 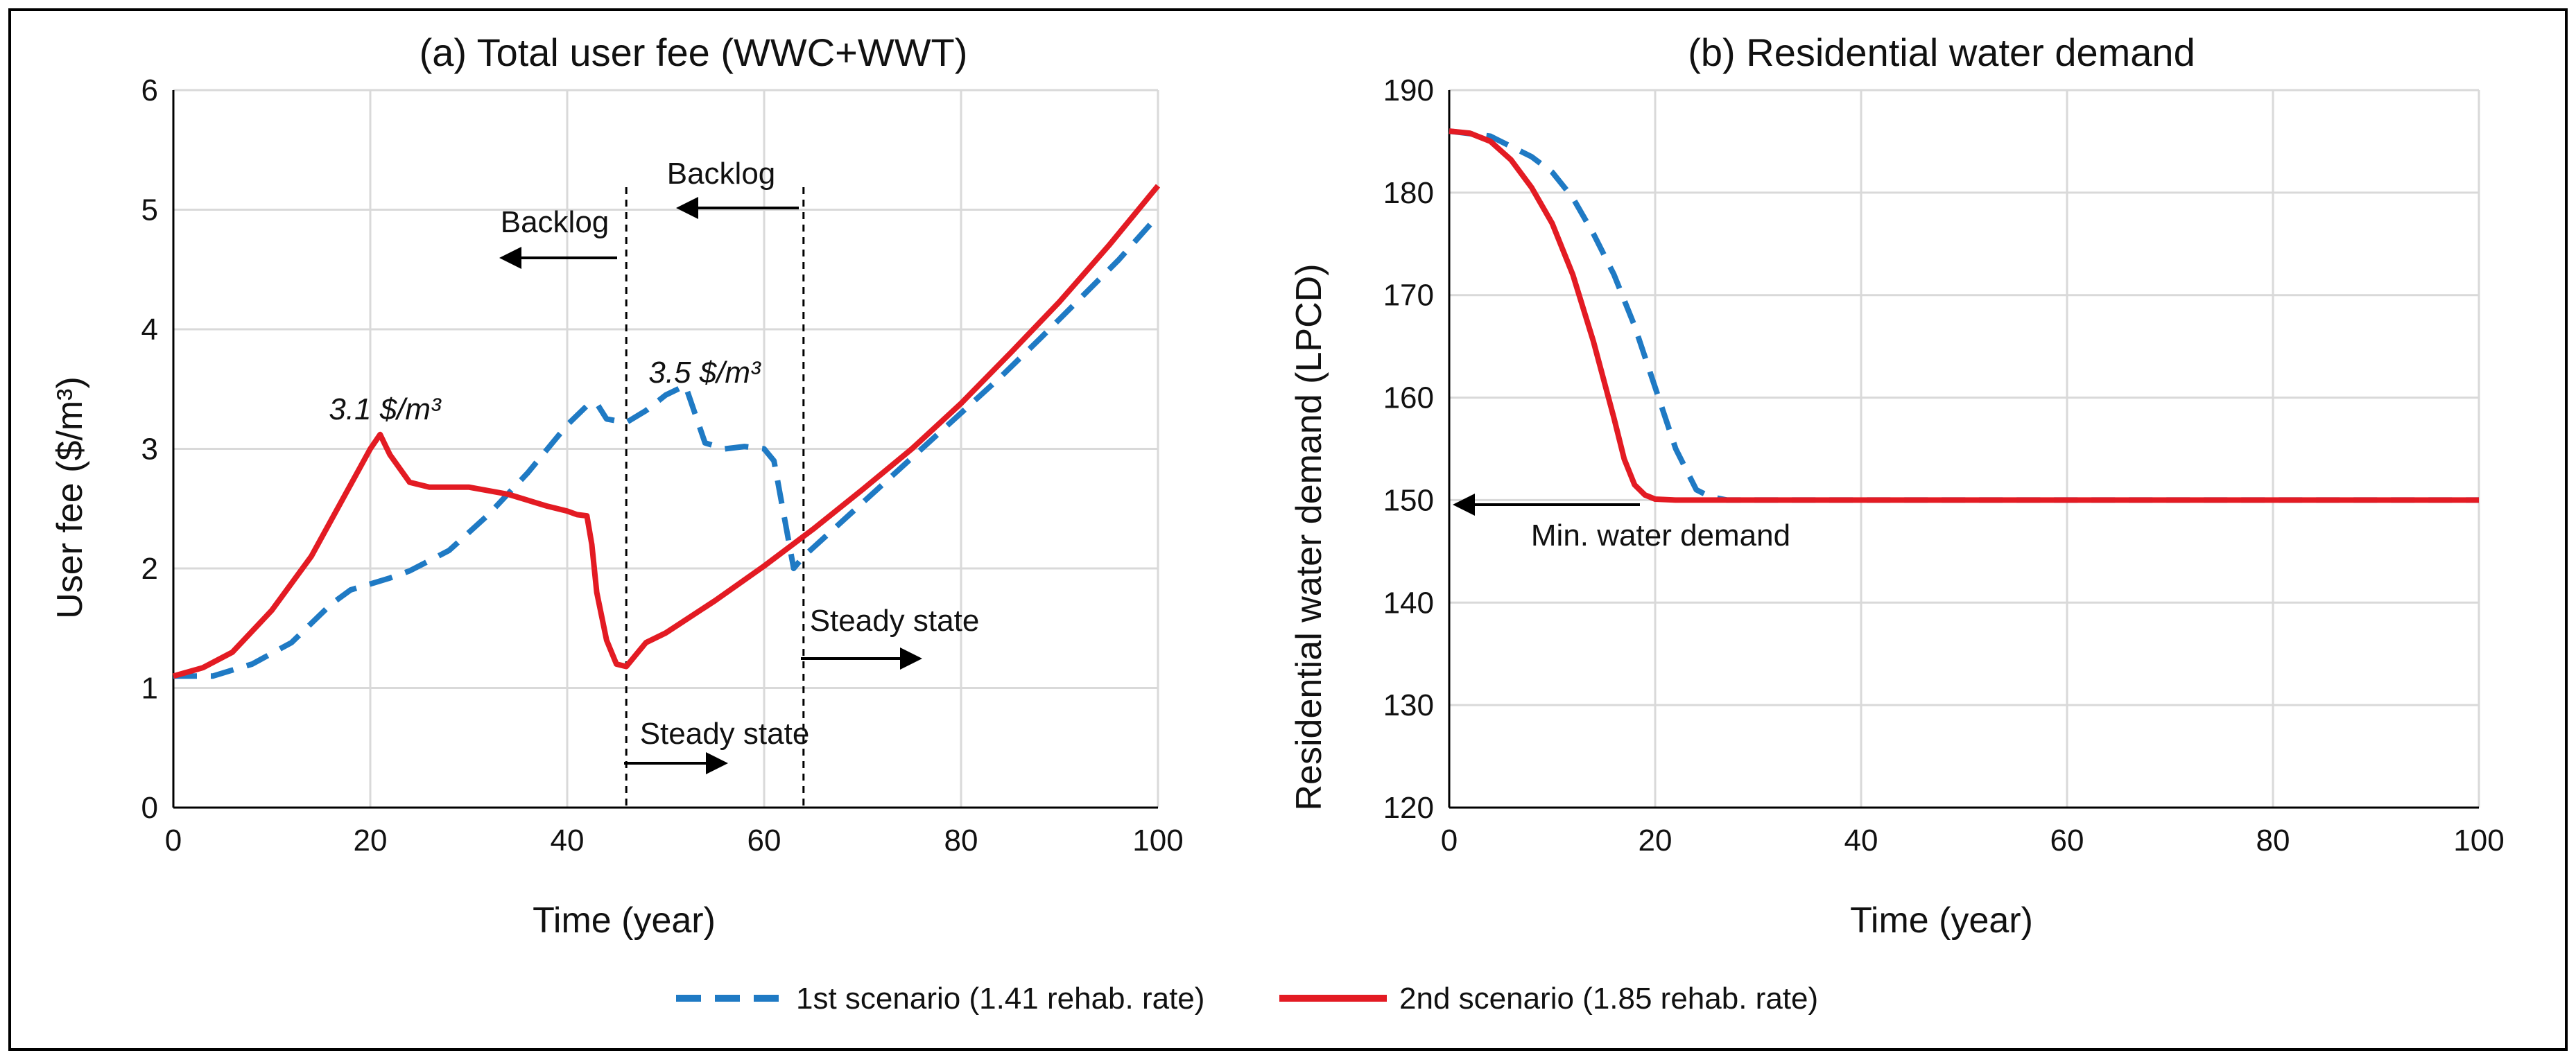 I want to click on panel-a-x-axis-title: Time (year), so click(x=624, y=920).